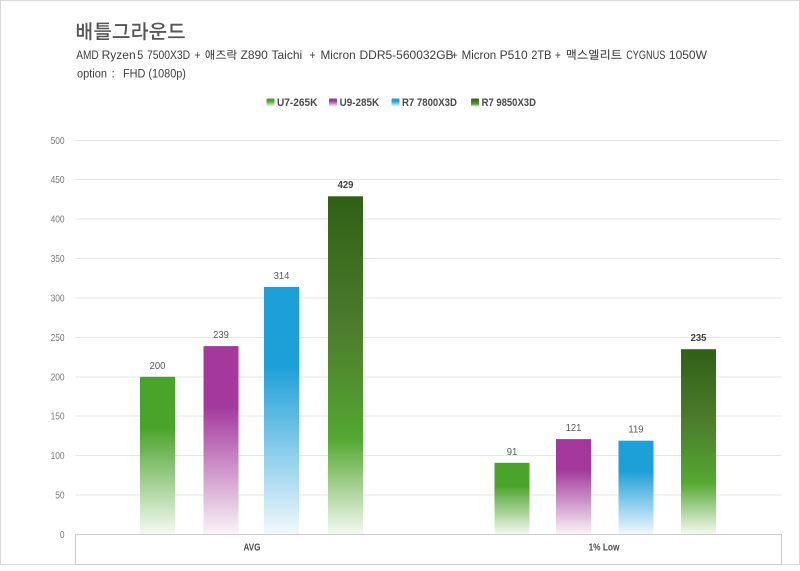  Describe the element at coordinates (140, 55) in the screenshot. I see `svg-text: 5` at that location.